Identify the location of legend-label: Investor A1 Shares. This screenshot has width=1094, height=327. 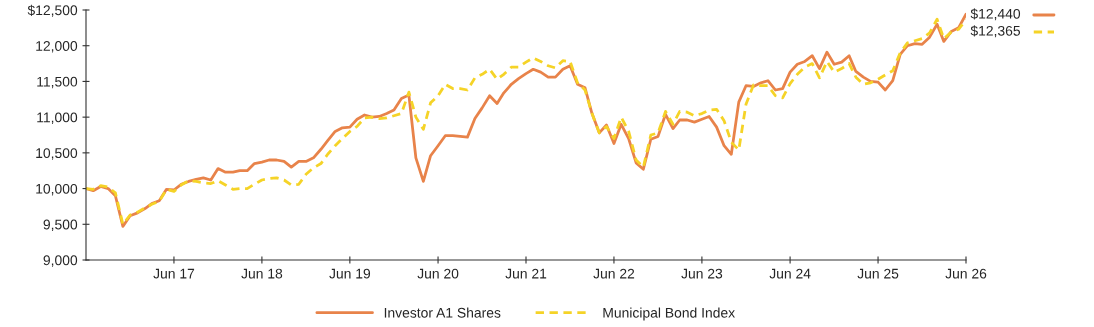
(442, 312).